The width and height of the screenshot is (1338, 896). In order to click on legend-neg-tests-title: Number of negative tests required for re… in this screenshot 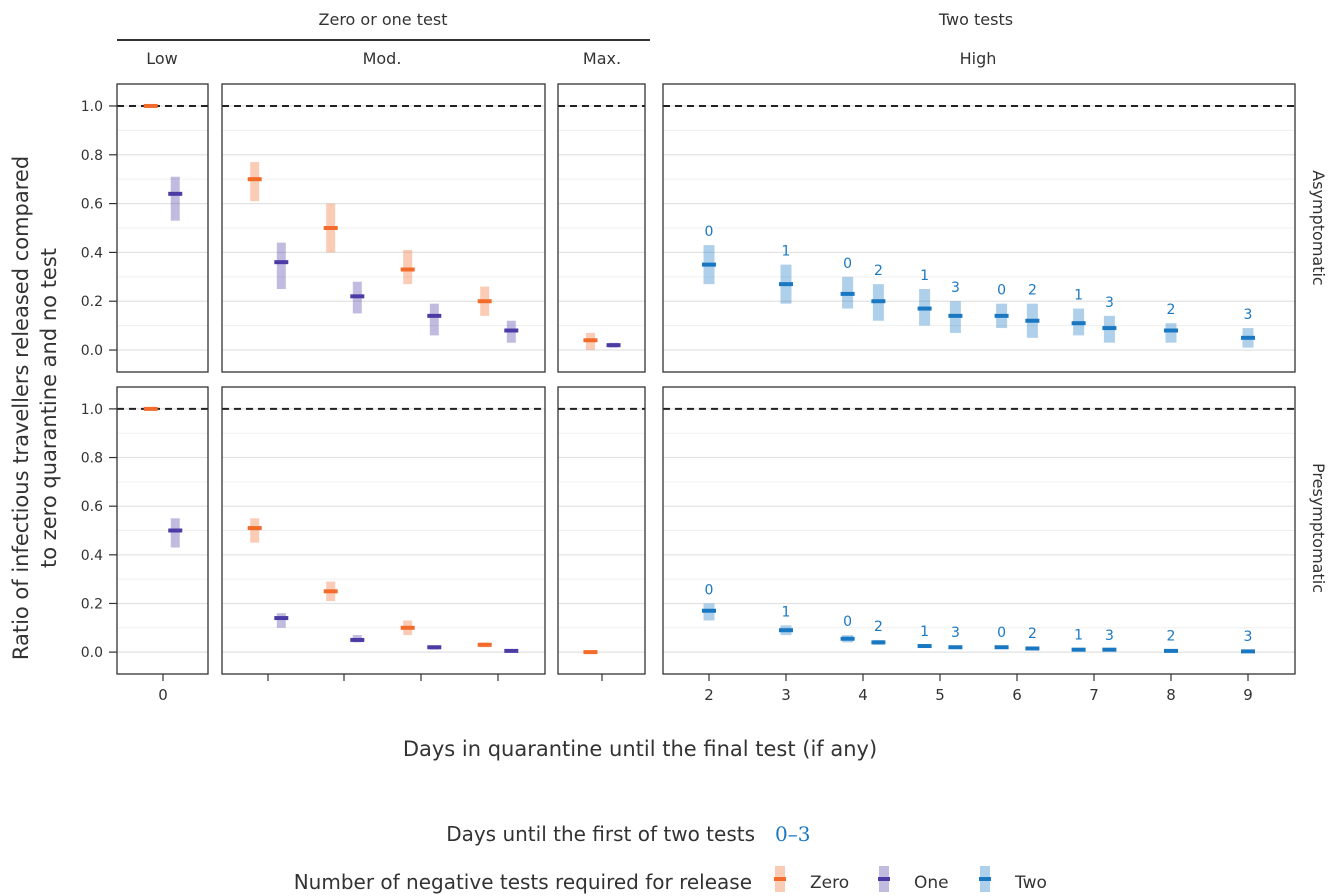, I will do `click(523, 882)`.